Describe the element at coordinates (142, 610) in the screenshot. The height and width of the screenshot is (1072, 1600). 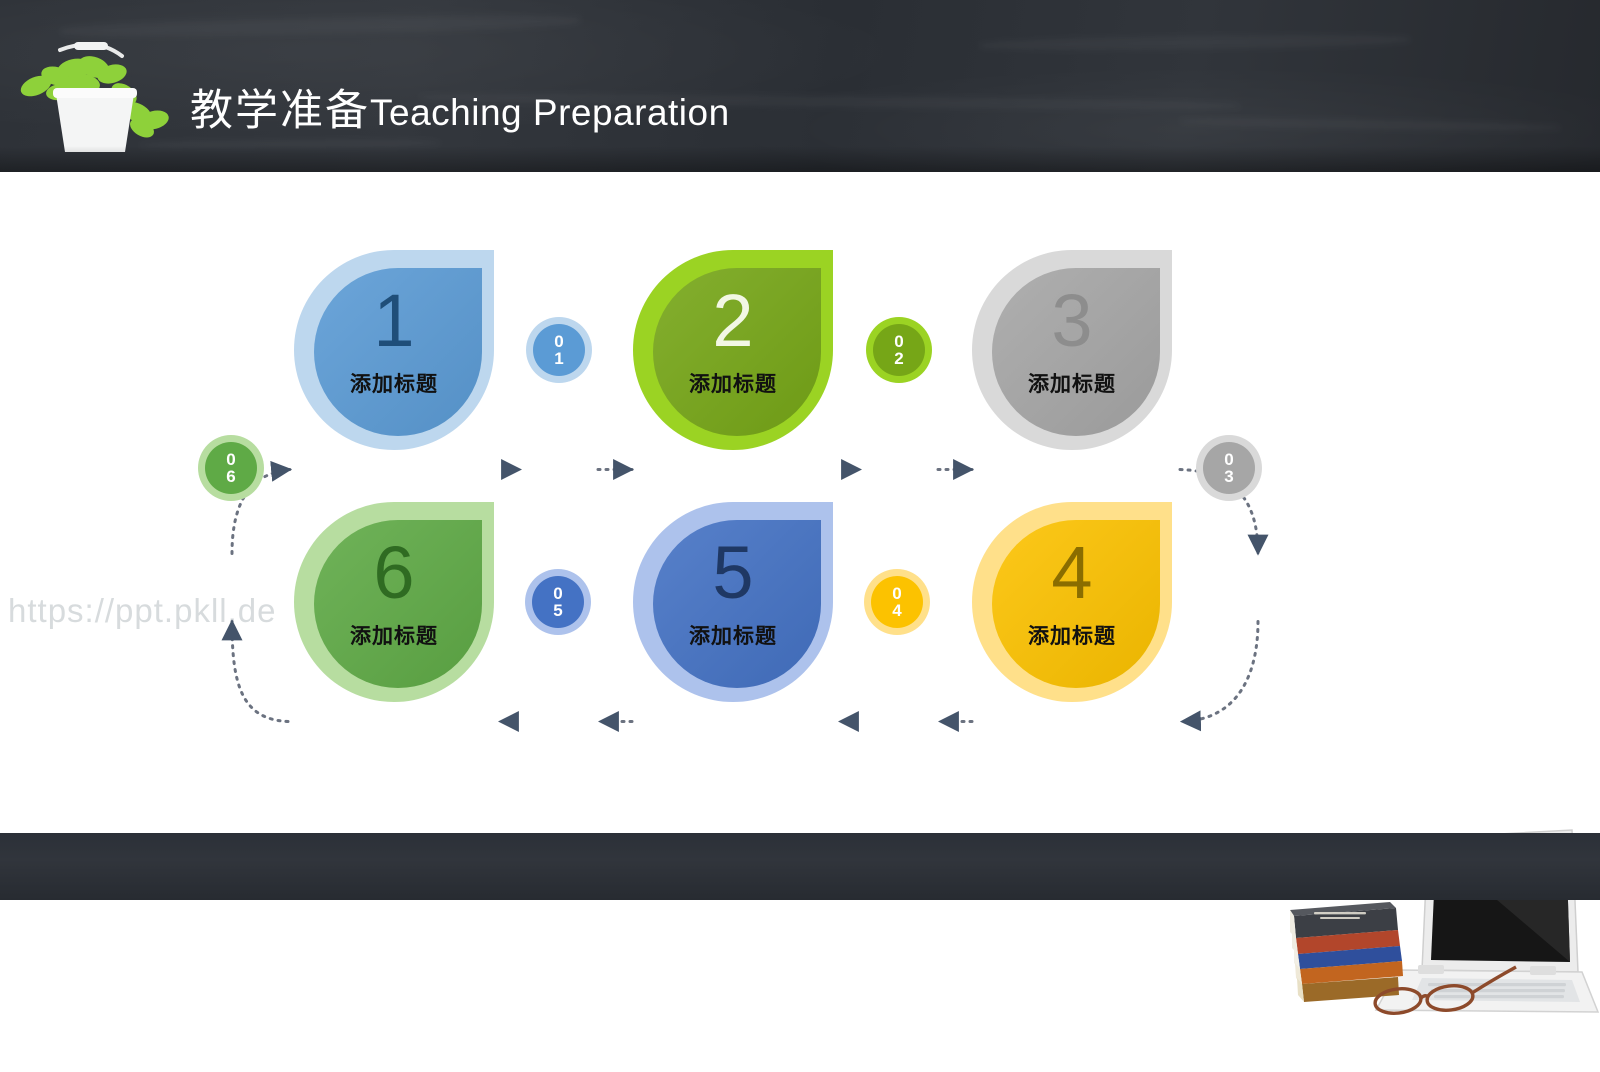
I see `watermark: https://ppt.pkll.de` at that location.